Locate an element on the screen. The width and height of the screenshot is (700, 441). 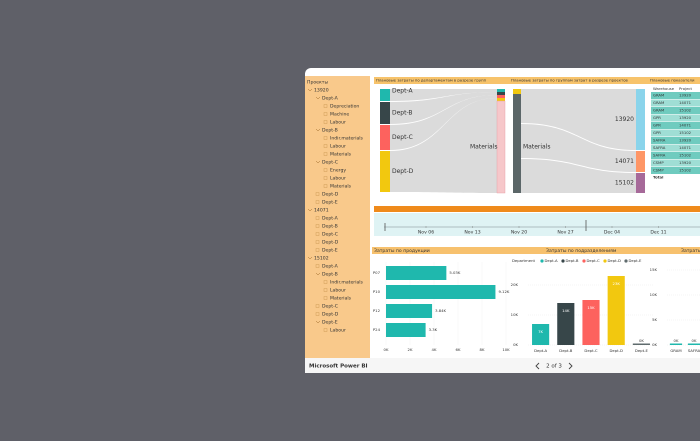
table-cell: 14071 is located at coordinates (685, 125).